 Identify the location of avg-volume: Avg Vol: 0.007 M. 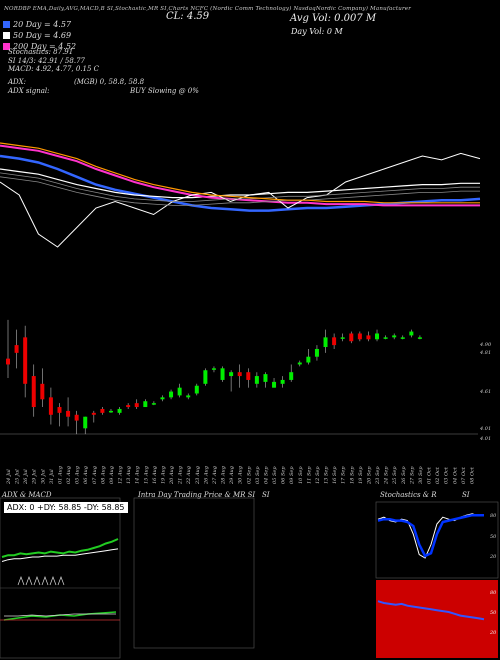
(333, 18).